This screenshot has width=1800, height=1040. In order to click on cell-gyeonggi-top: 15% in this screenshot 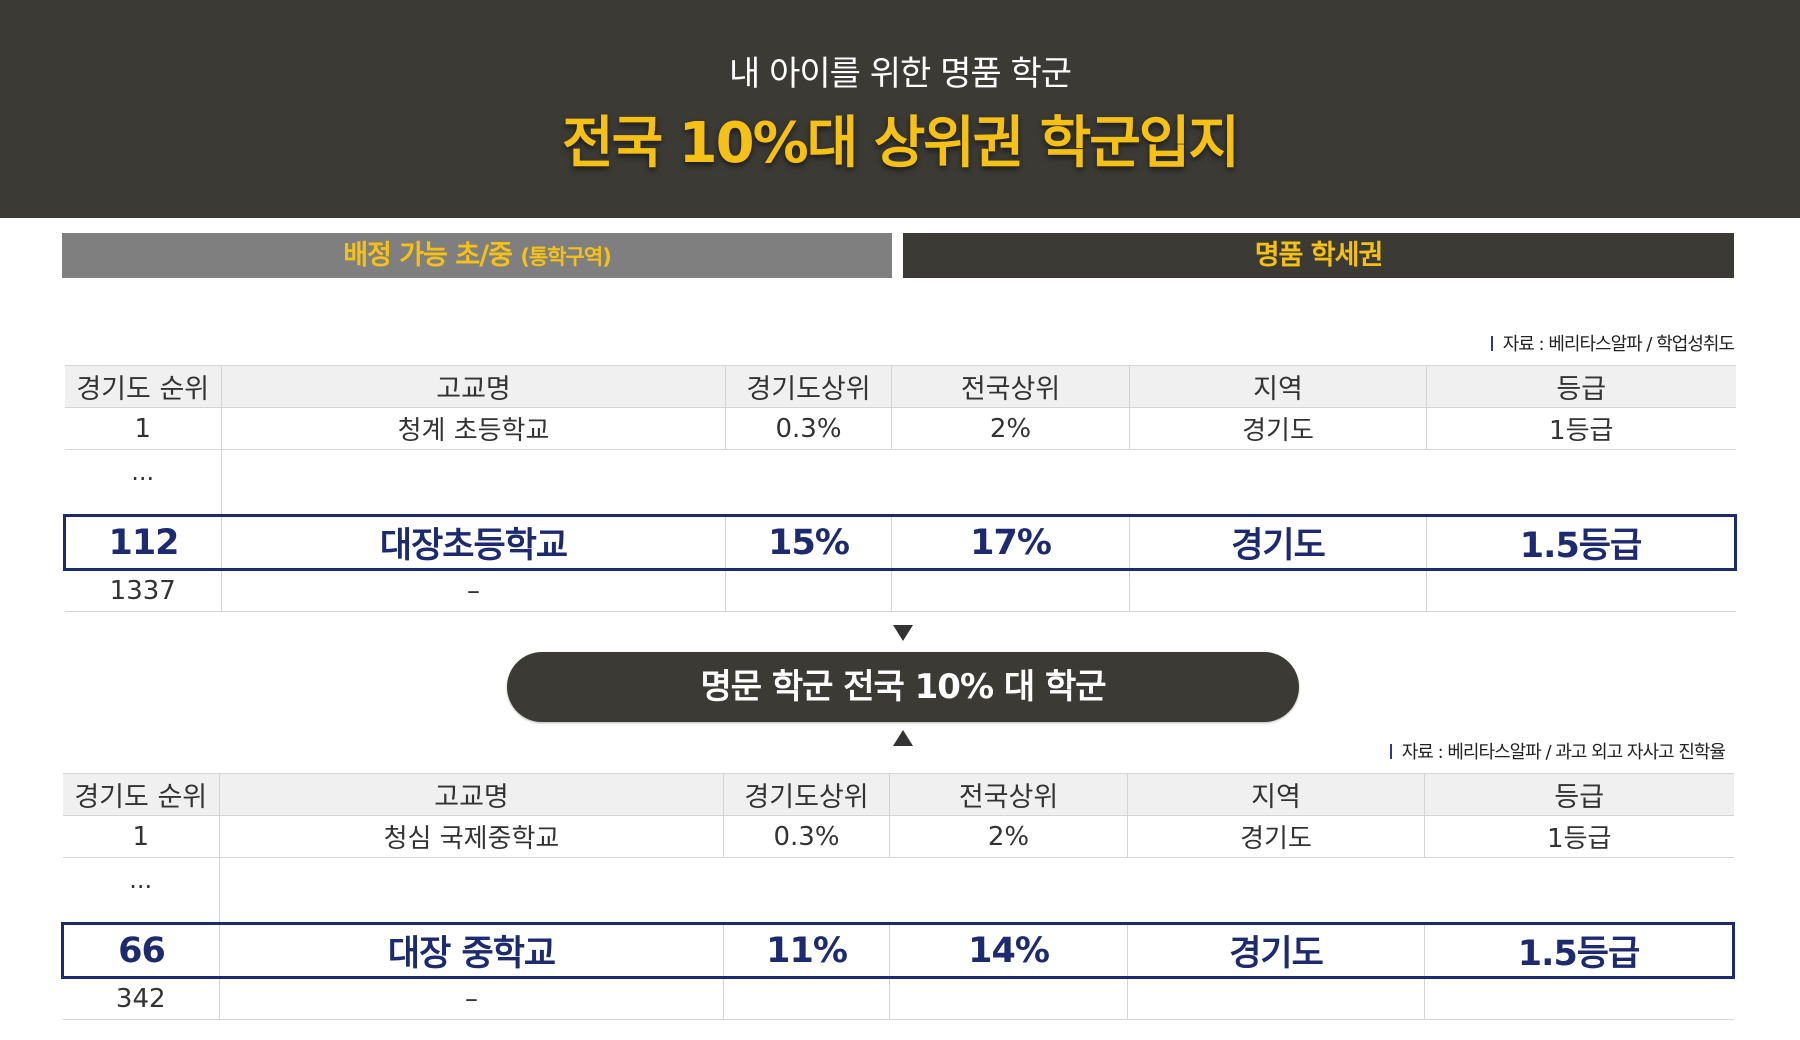, I will do `click(808, 542)`.